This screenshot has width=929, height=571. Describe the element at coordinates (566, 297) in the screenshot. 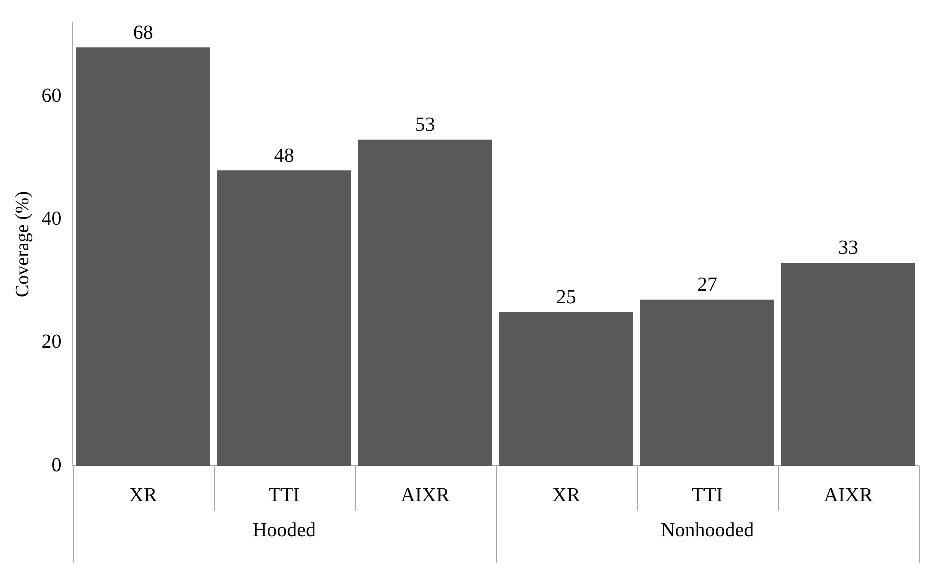

I see `data-label: 25` at that location.